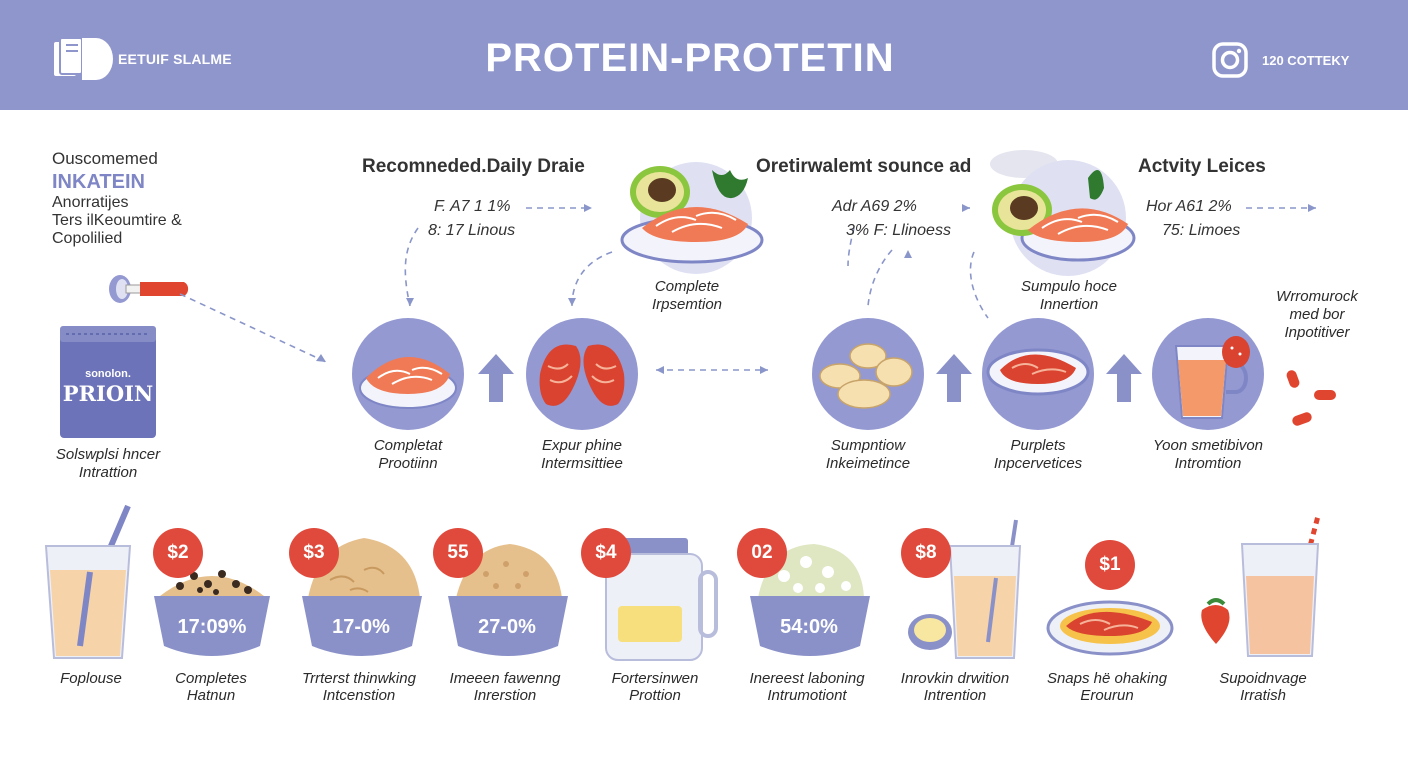 This screenshot has width=1408, height=768. What do you see at coordinates (807, 695) in the screenshot?
I see `bottom-caption-6-line-2: Intrumotiont` at bounding box center [807, 695].